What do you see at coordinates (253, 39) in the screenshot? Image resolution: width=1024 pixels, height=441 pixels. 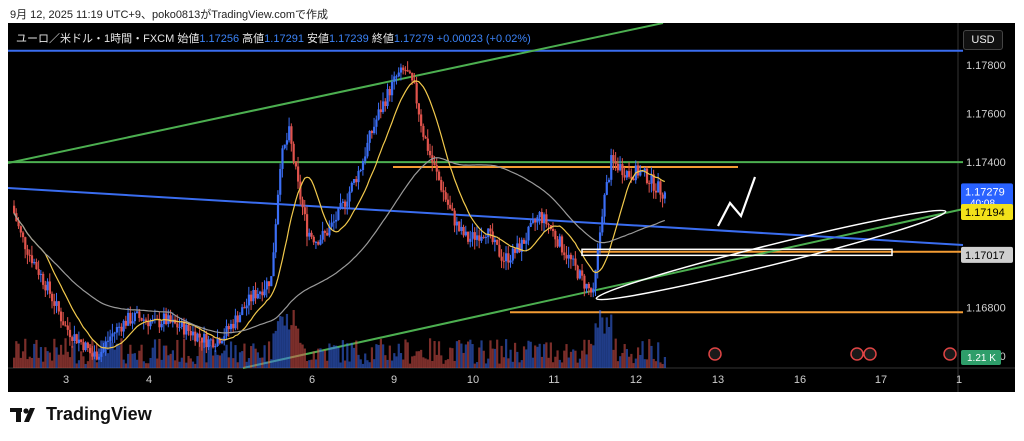 I see `high-label: 高値` at bounding box center [253, 39].